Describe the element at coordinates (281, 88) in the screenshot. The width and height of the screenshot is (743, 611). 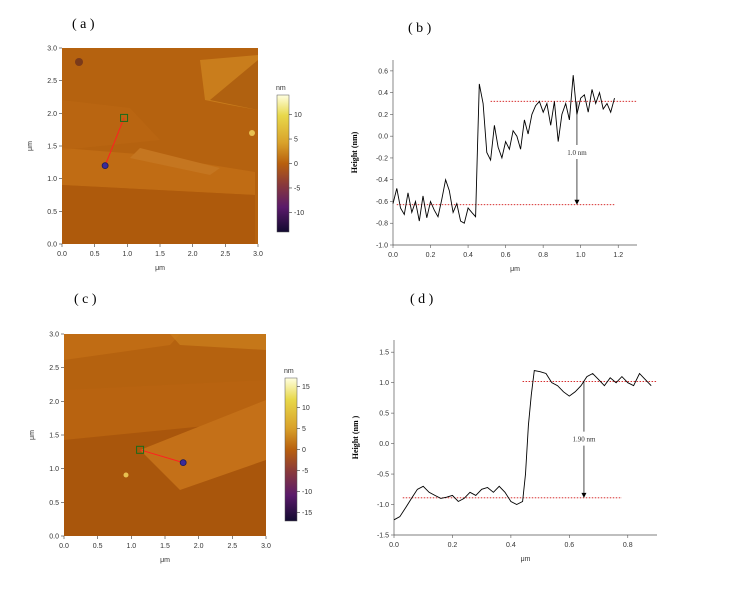
I see `colorbar-a-unit: nm` at that location.